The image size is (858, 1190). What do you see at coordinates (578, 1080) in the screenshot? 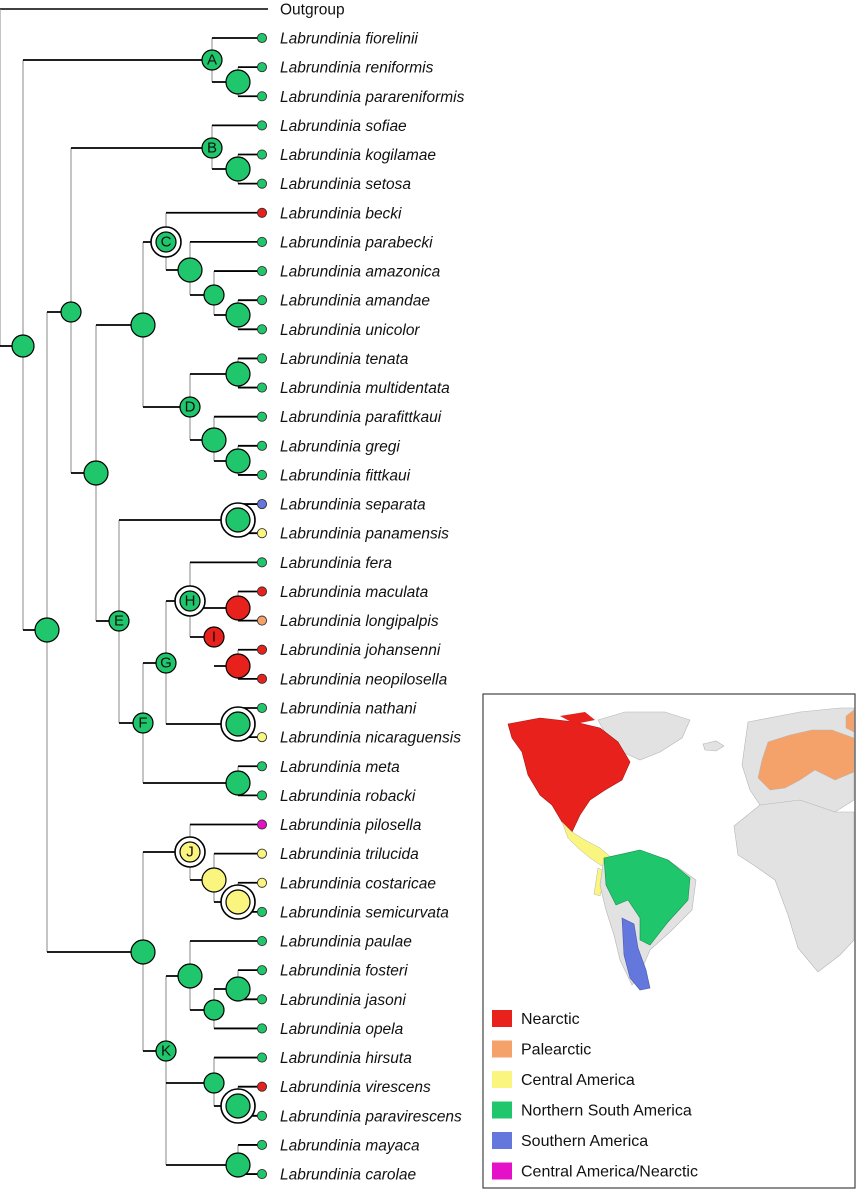
I see `legend-label: Central America` at bounding box center [578, 1080].